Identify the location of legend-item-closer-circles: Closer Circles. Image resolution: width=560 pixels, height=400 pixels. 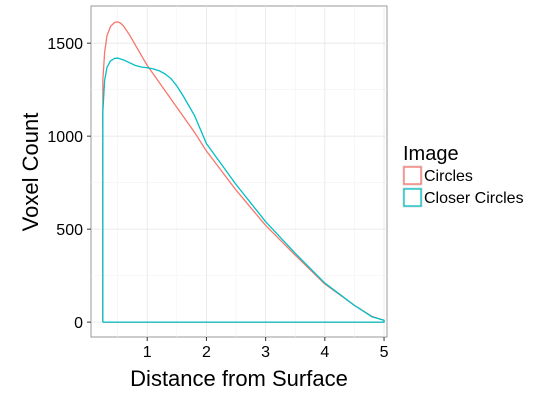
(463, 197).